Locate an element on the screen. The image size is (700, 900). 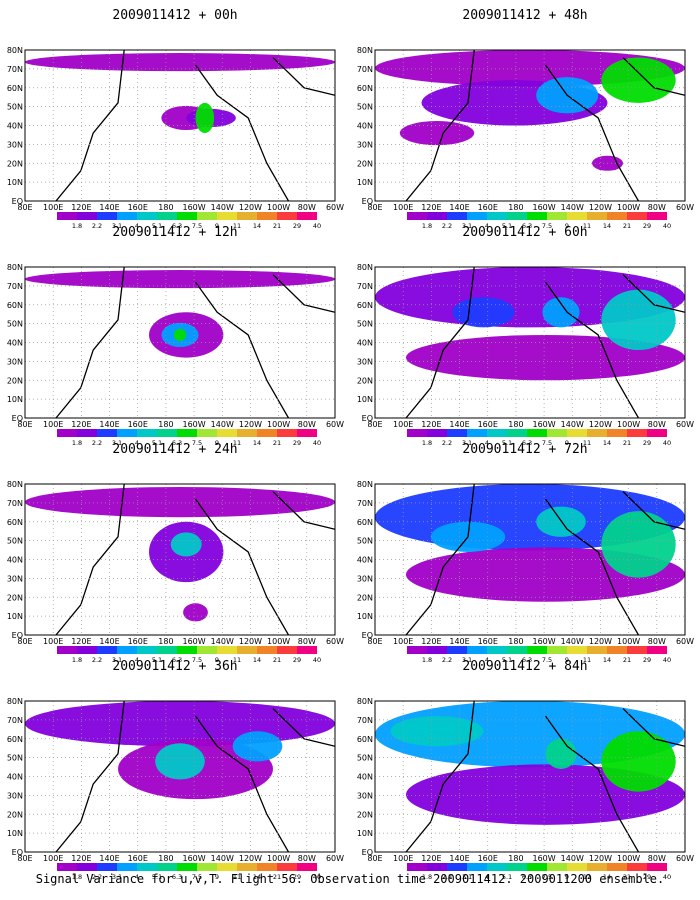
america-coastline is located at coordinates (242, 566).